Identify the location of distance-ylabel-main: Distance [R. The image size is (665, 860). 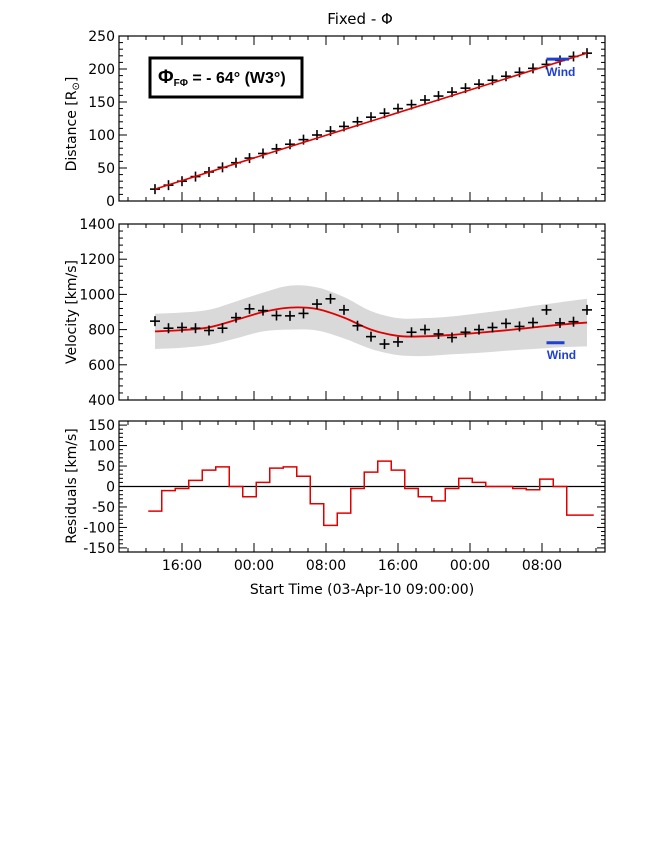
(72, 130).